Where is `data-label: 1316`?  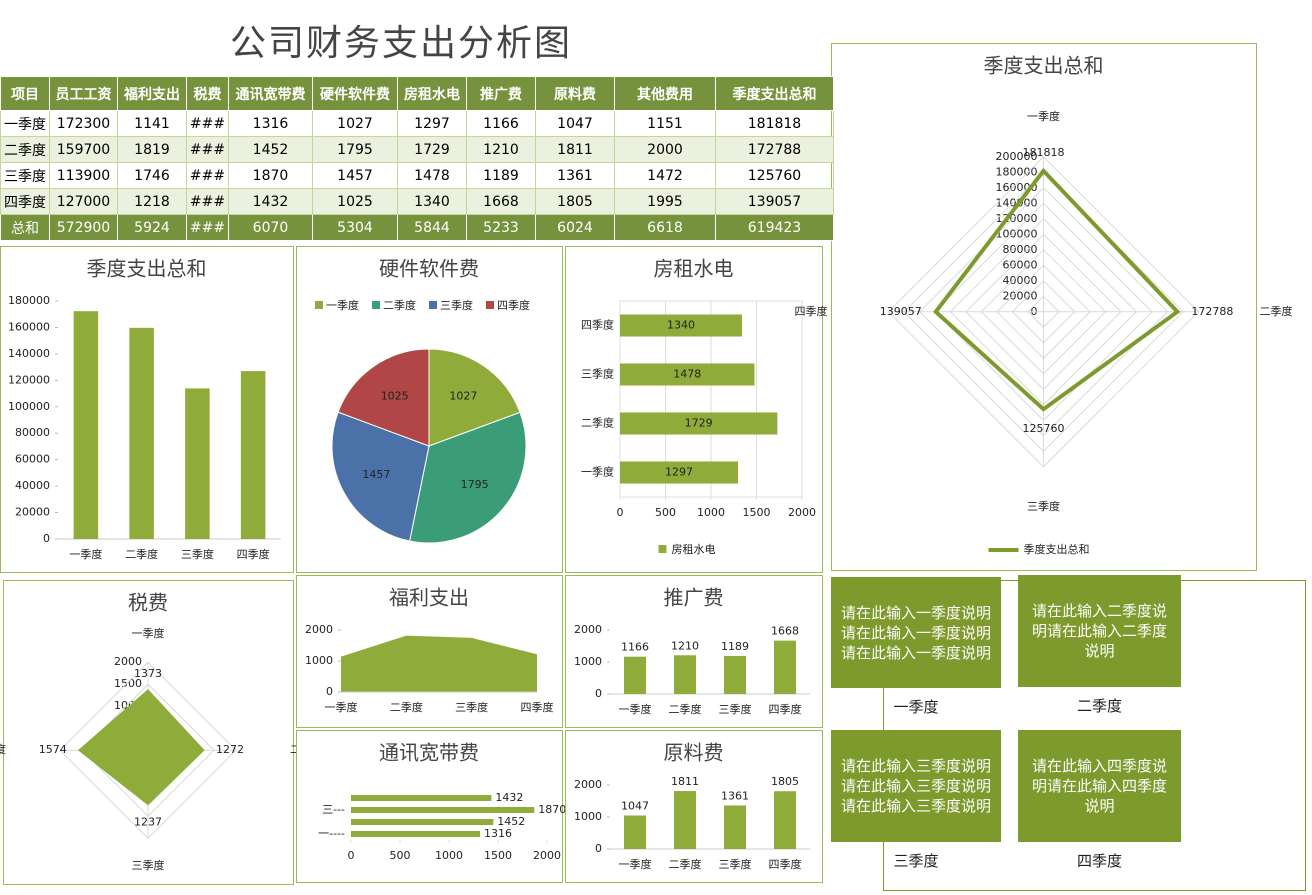 data-label: 1316 is located at coordinates (498, 833).